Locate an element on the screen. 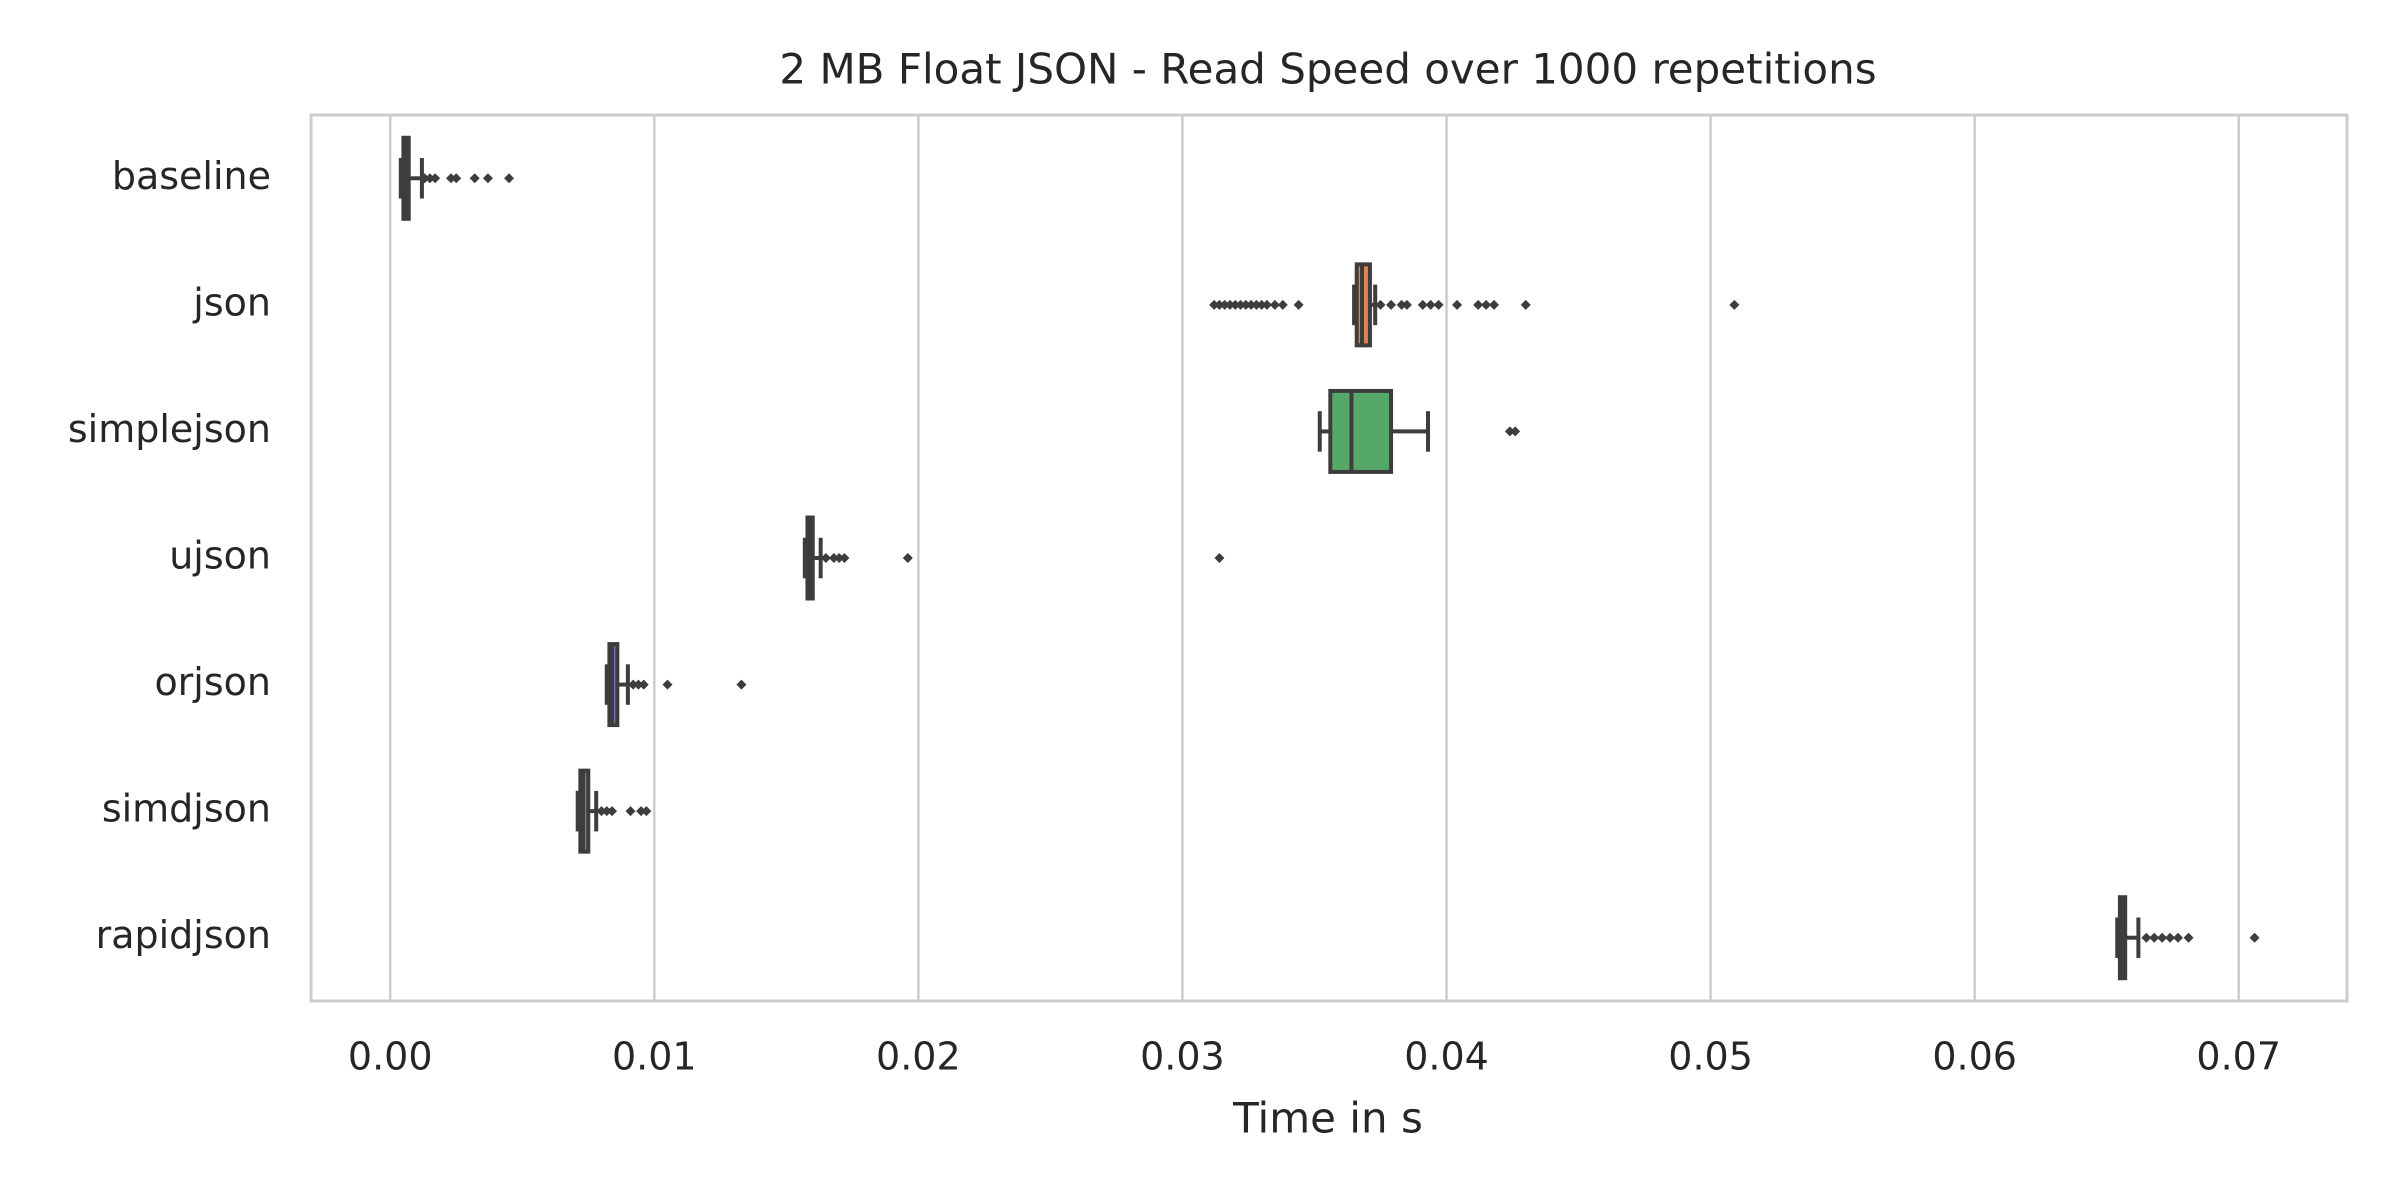  x-tick-label: 0.07 is located at coordinates (2238, 1057).